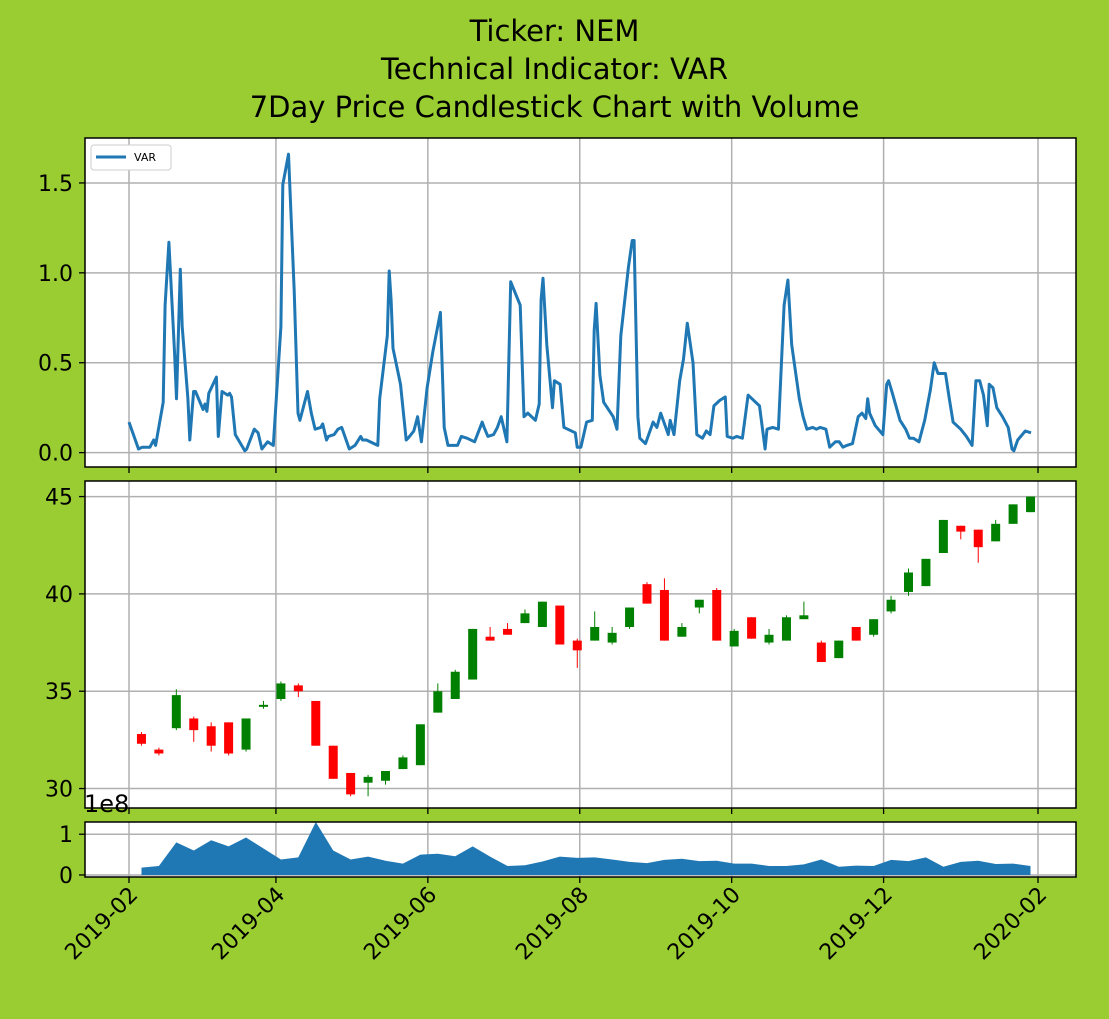 The width and height of the screenshot is (1109, 1019). I want to click on volume-area, so click(586, 848).